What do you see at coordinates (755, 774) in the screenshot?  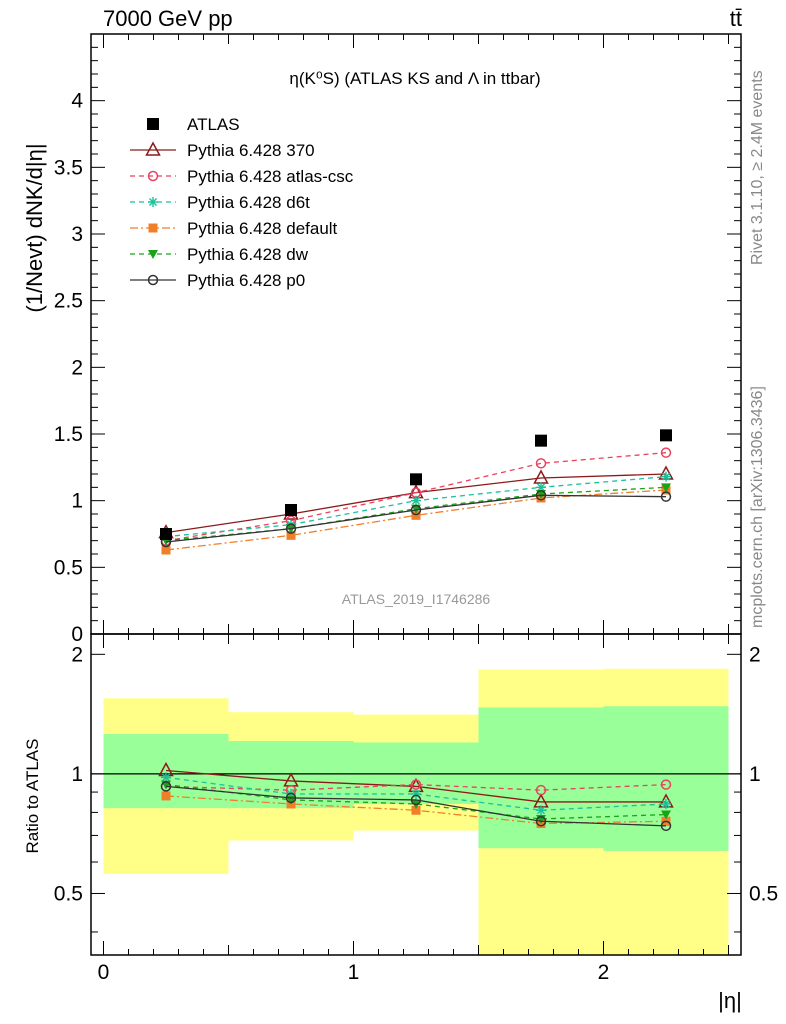 I see `ratio-y-tick-label-right: 1` at bounding box center [755, 774].